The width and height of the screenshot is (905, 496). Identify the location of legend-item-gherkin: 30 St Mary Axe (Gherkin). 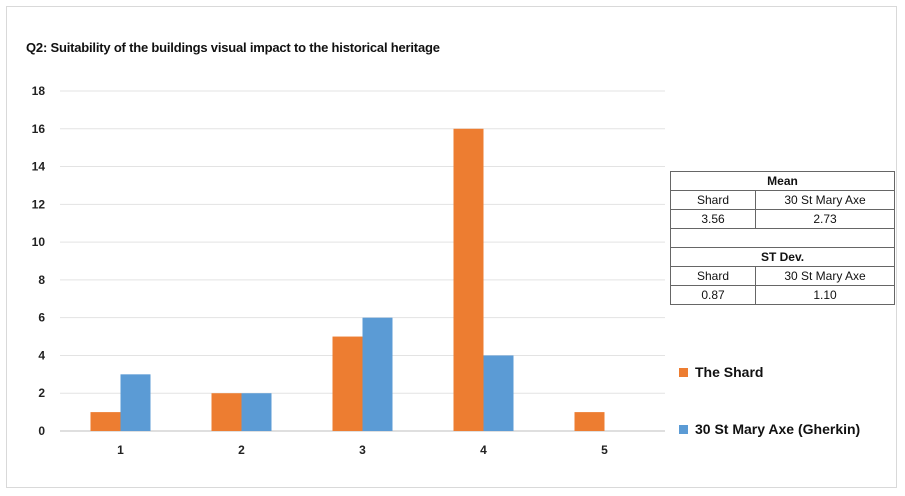
(769, 429).